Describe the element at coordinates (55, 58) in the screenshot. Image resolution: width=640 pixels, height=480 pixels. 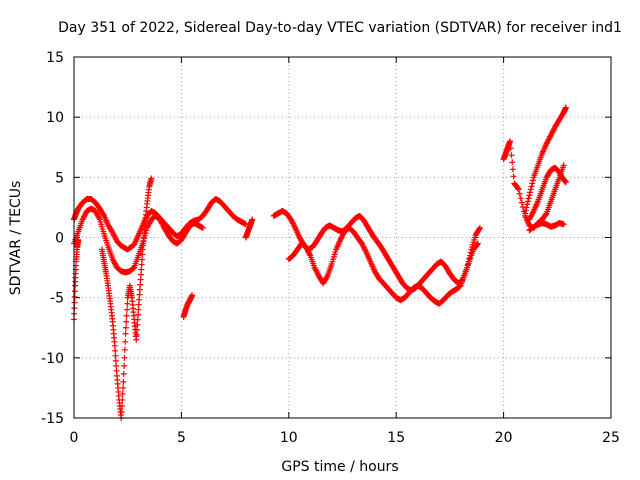
I see `y-tick-label: 15` at that location.